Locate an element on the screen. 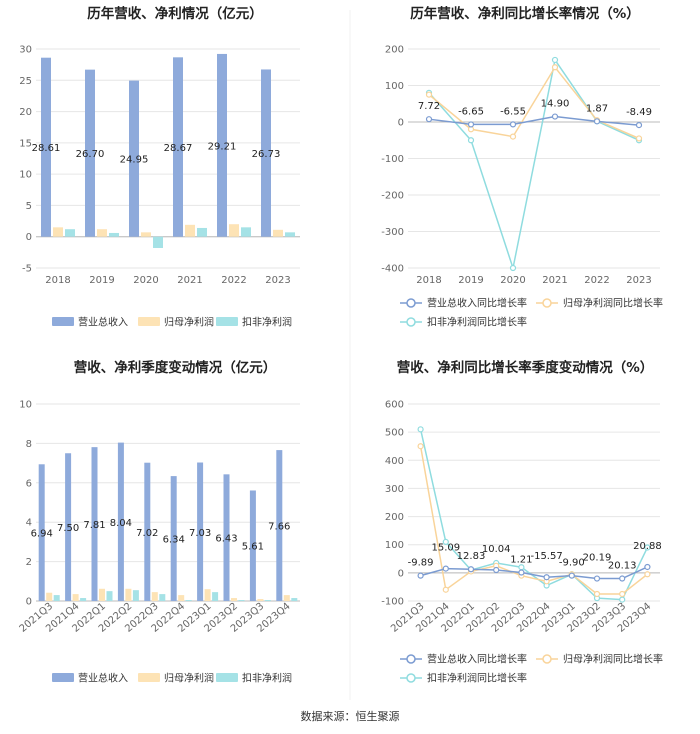 The image size is (700, 734). growth-value-label: 10.04 is located at coordinates (496, 549).